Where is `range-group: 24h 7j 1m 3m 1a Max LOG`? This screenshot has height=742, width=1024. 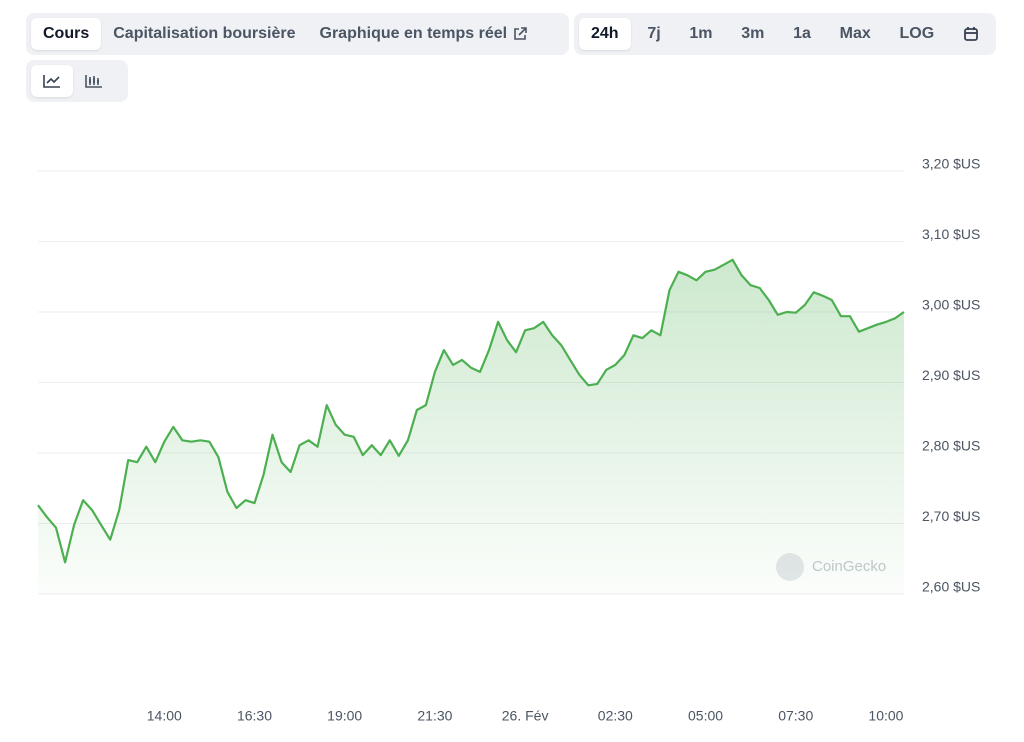
range-group: 24h 7j 1m 3m 1a Max LOG is located at coordinates (785, 34).